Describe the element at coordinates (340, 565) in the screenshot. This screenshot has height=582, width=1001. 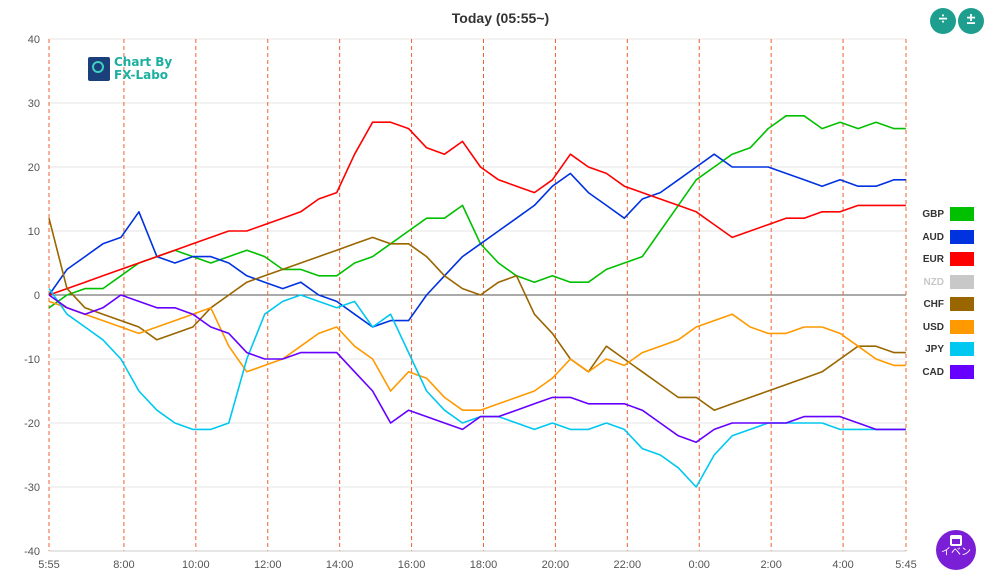
I see `x-tick-label: 14:00` at that location.